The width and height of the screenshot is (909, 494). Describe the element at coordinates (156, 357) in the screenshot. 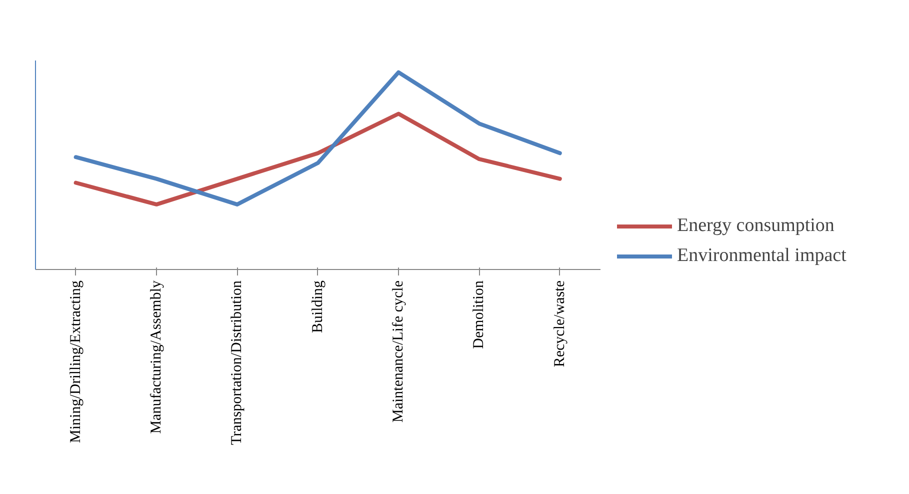

I see `x-tick-label: Manufacturing/Assembly` at that location.